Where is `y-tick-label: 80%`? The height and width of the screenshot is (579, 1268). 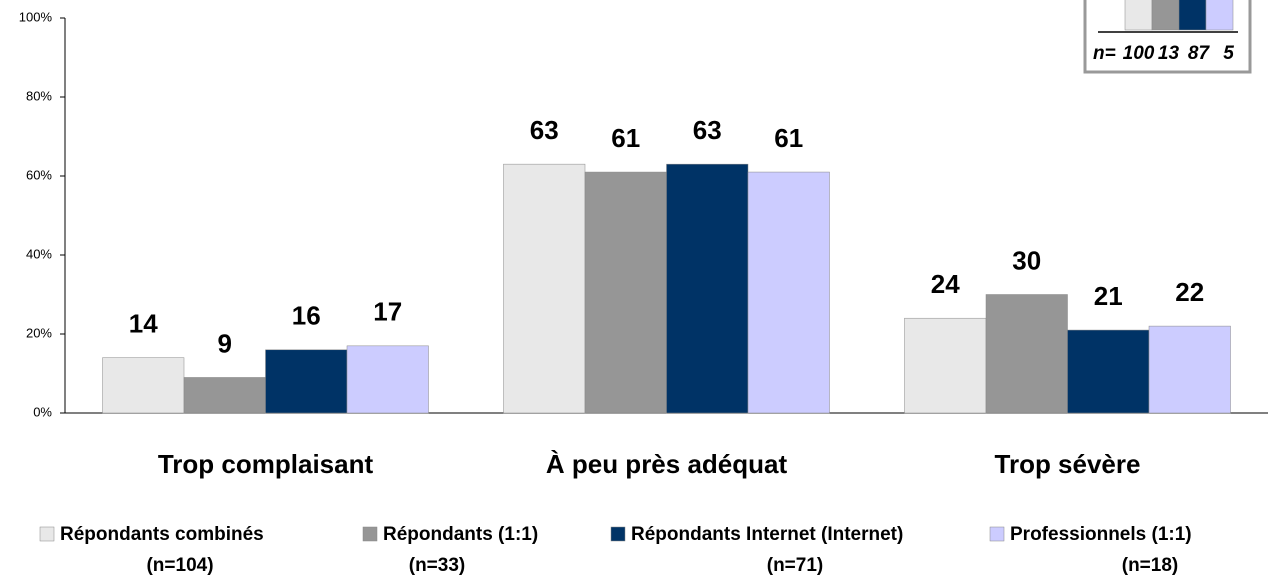 y-tick-label: 80% is located at coordinates (39, 95).